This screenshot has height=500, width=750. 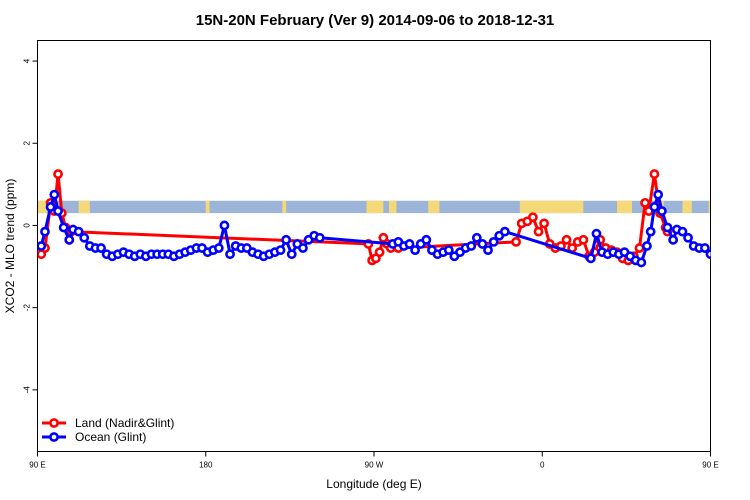 I want to click on x-axis: 90 E 180 90 W 0 90 E, so click(x=374, y=460).